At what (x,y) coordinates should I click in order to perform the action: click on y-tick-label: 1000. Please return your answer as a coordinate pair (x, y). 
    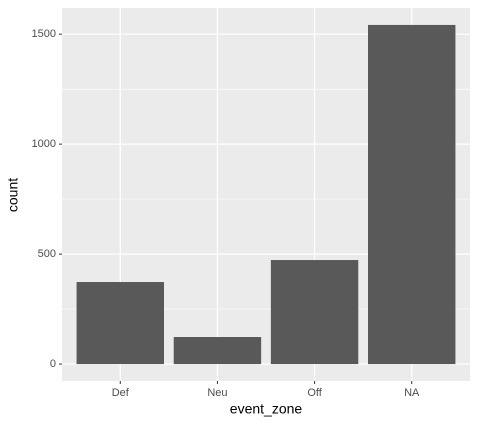
    Looking at the image, I should click on (44, 144).